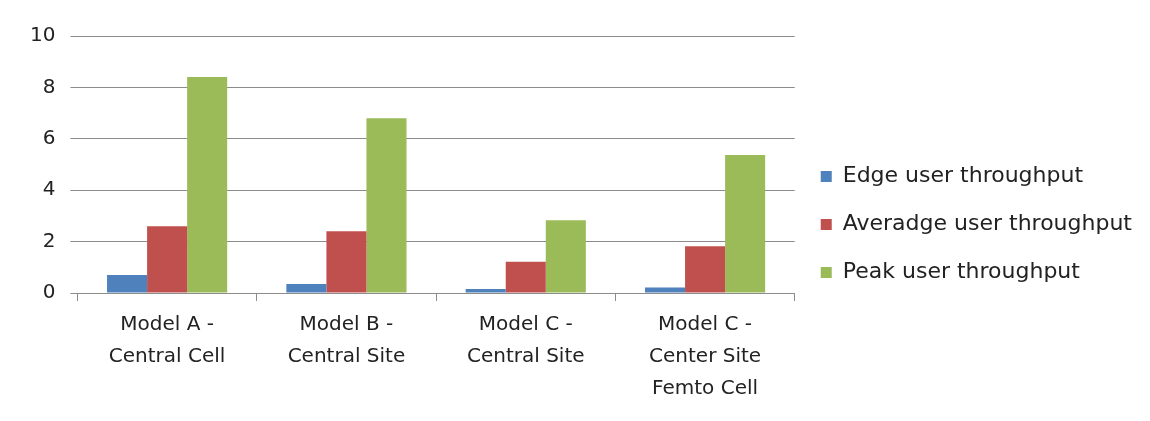  I want to click on x-tick-label: Model A - Central Cell, so click(167, 339).